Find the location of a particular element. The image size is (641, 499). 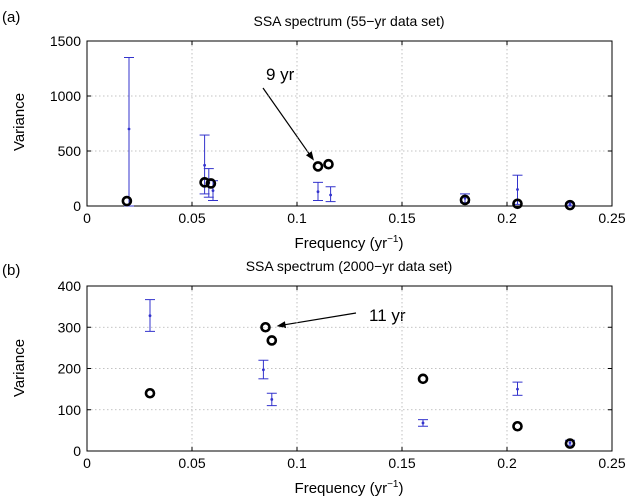

panel-b-ytick-label: 0 is located at coordinates (77, 451).